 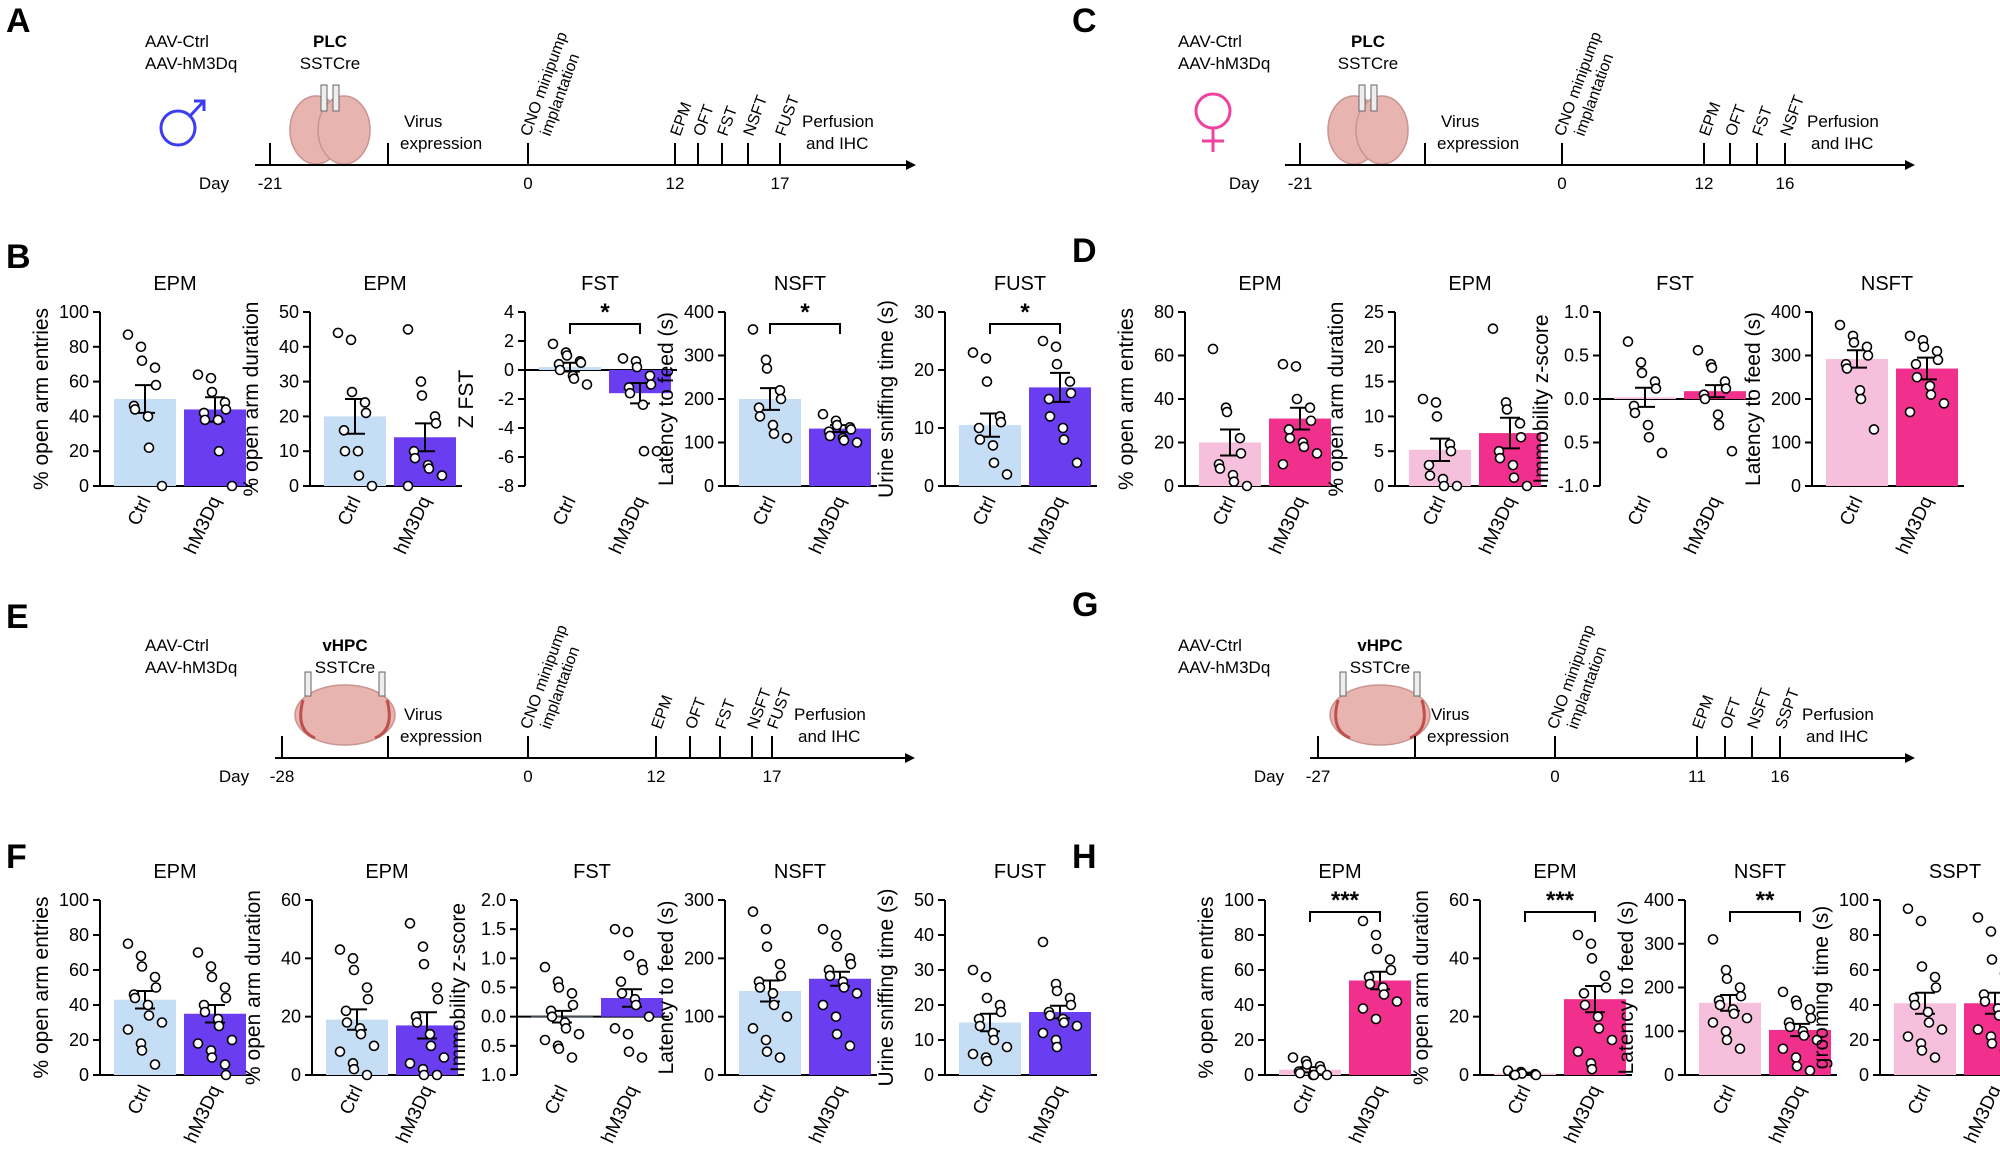 What do you see at coordinates (345, 715) in the screenshot?
I see `brain-section` at bounding box center [345, 715].